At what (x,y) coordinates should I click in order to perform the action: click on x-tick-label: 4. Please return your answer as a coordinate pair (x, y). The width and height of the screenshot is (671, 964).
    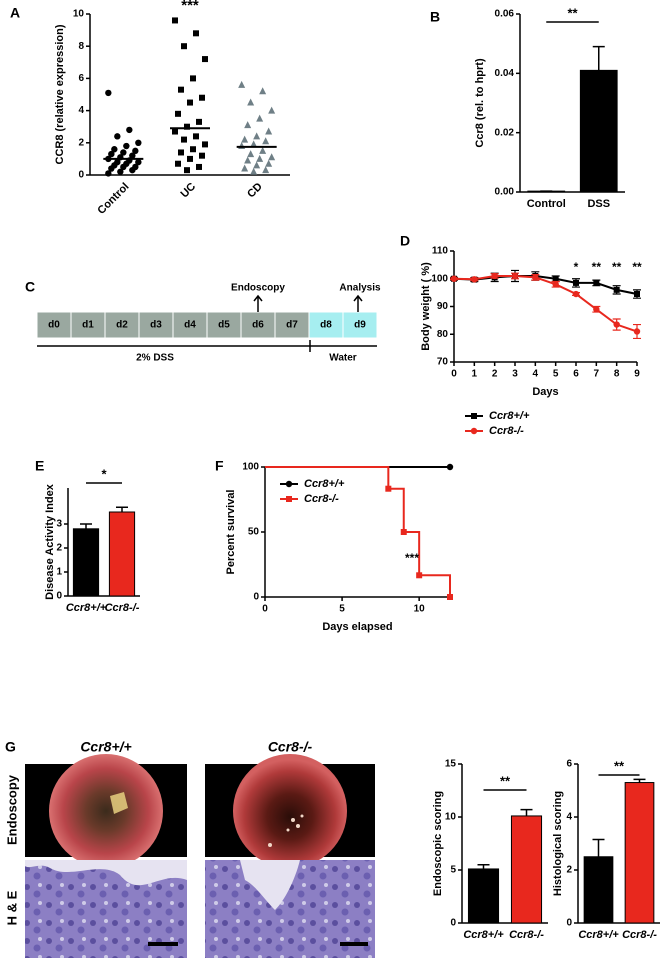
    Looking at the image, I should click on (536, 374).